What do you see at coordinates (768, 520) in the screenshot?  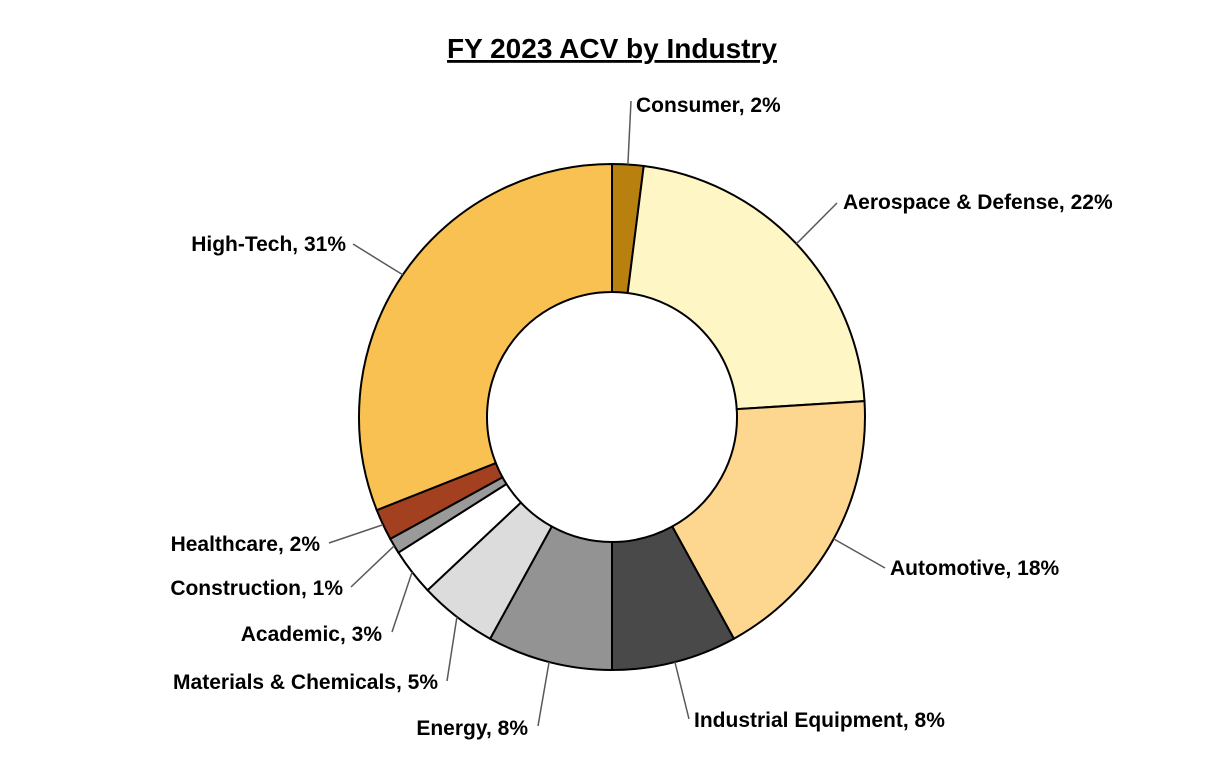 I see `slice-automotive` at bounding box center [768, 520].